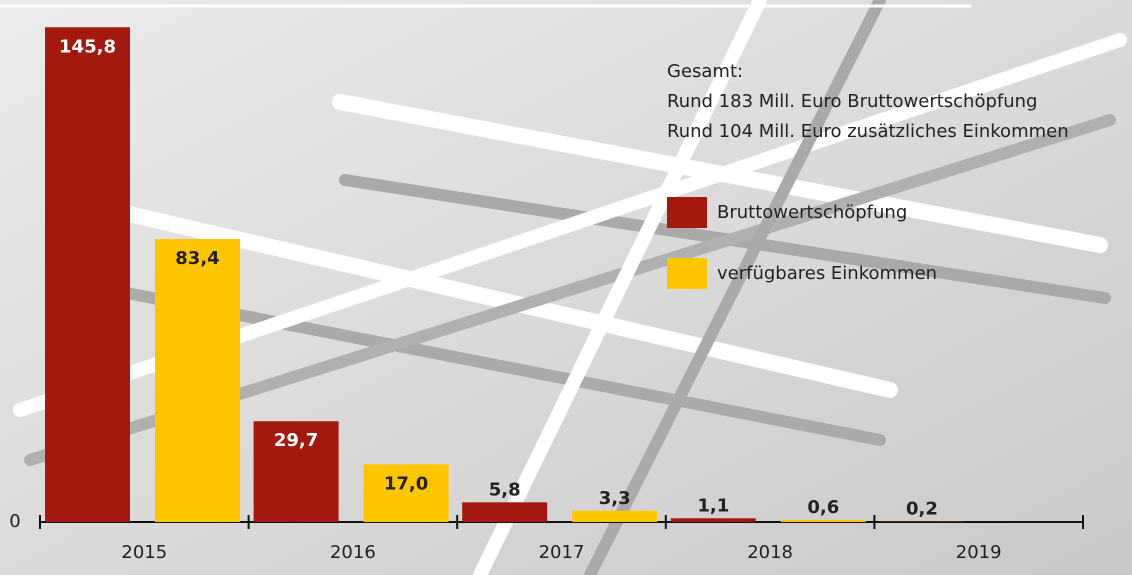  What do you see at coordinates (562, 552) in the screenshot?
I see `x-tick-label: 2017` at bounding box center [562, 552].